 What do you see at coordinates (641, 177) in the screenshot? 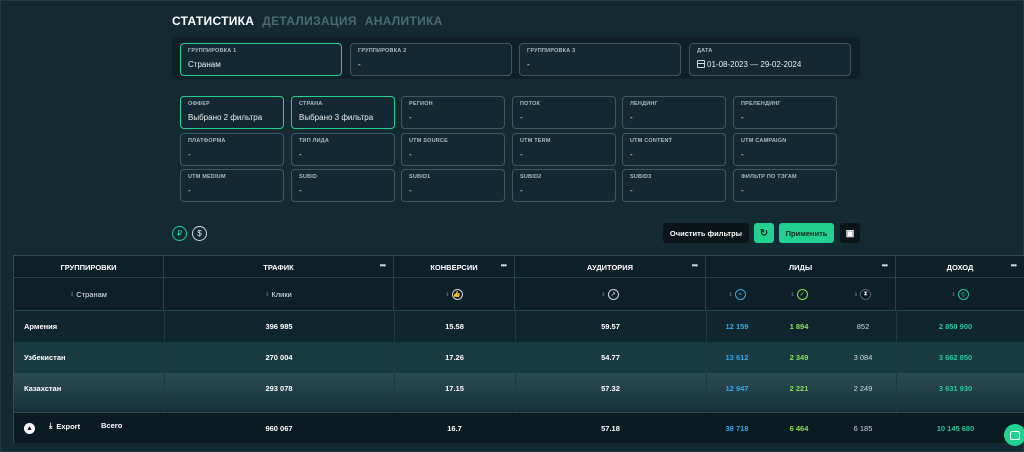
I see `filter-subid3-label: SUBID3` at bounding box center [641, 177].